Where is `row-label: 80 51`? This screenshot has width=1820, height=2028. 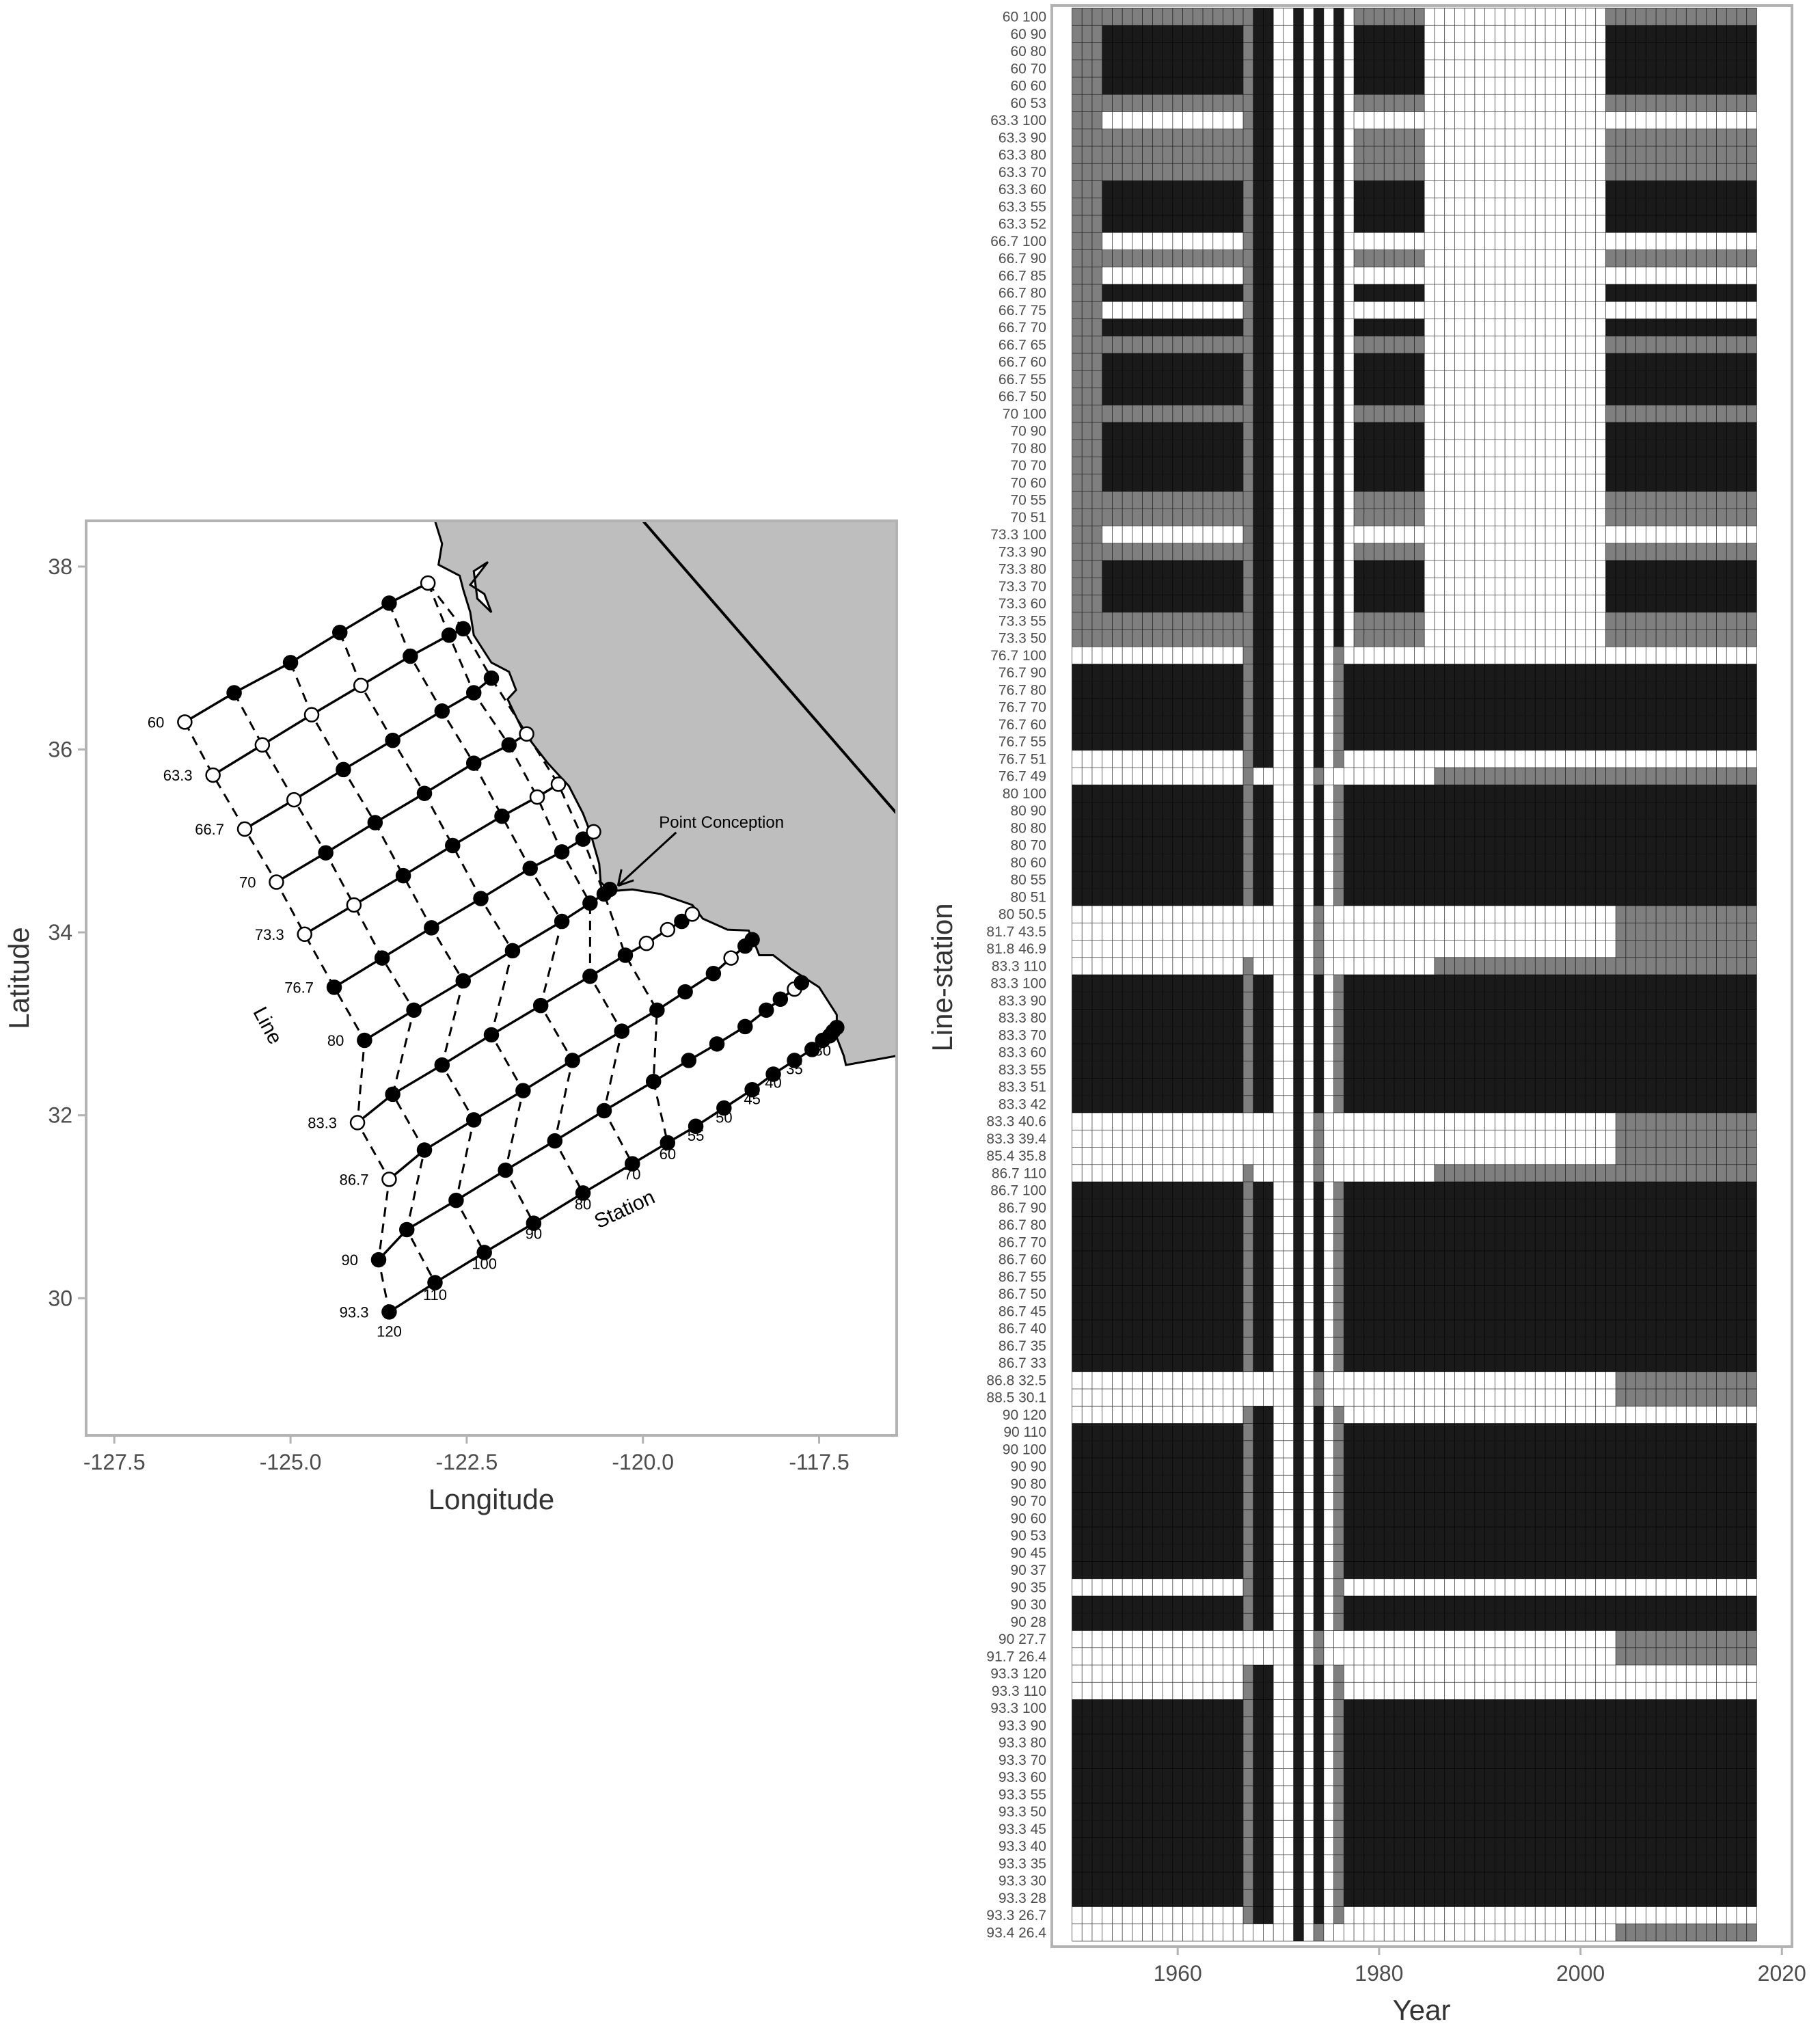 row-label: 80 51 is located at coordinates (1028, 897).